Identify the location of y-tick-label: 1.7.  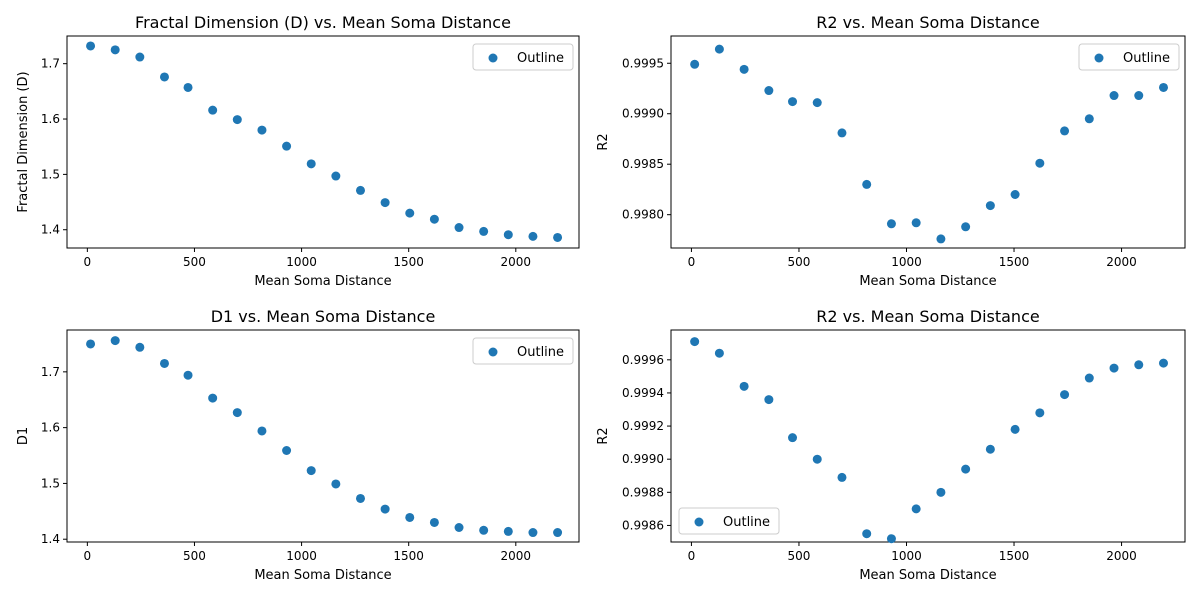
(50, 64).